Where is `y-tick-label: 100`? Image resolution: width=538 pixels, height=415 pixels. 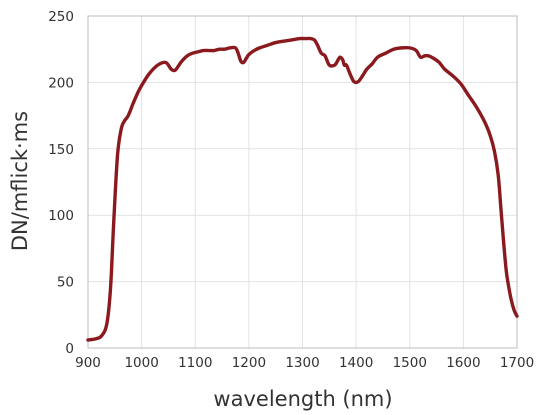 y-tick-label: 100 is located at coordinates (61, 216).